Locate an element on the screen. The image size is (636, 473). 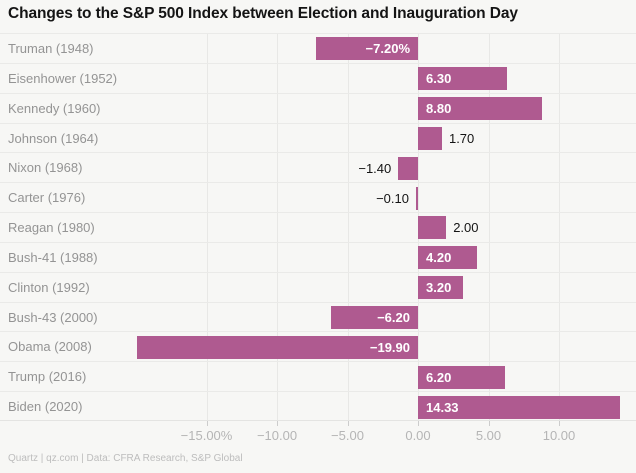
axis-tick-label: −5.00 is located at coordinates (347, 435).